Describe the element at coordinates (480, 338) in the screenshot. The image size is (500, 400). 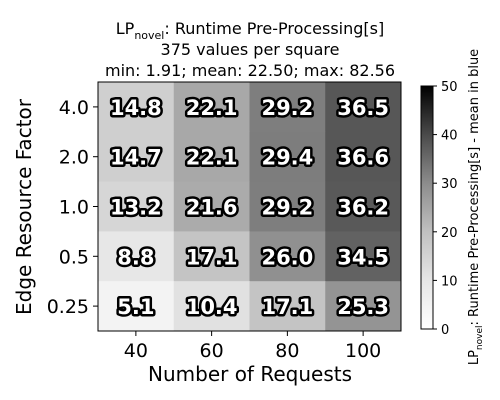
I see `colorbar-label-subscript: novel` at that location.